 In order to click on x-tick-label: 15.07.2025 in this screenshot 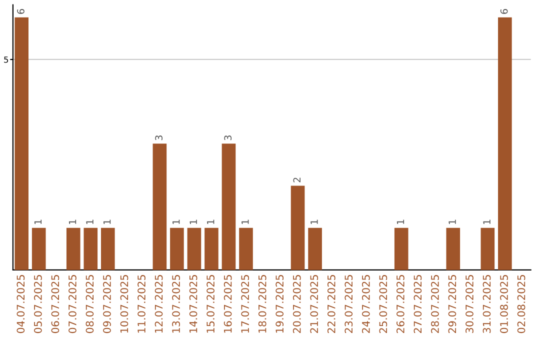, I will do `click(210, 304)`.